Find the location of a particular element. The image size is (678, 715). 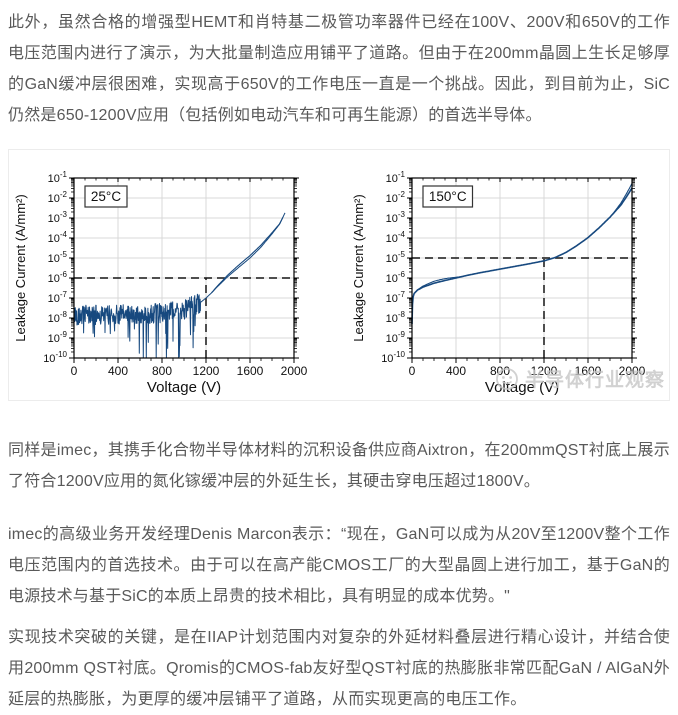

svg-text: 25°C is located at coordinates (106, 196).